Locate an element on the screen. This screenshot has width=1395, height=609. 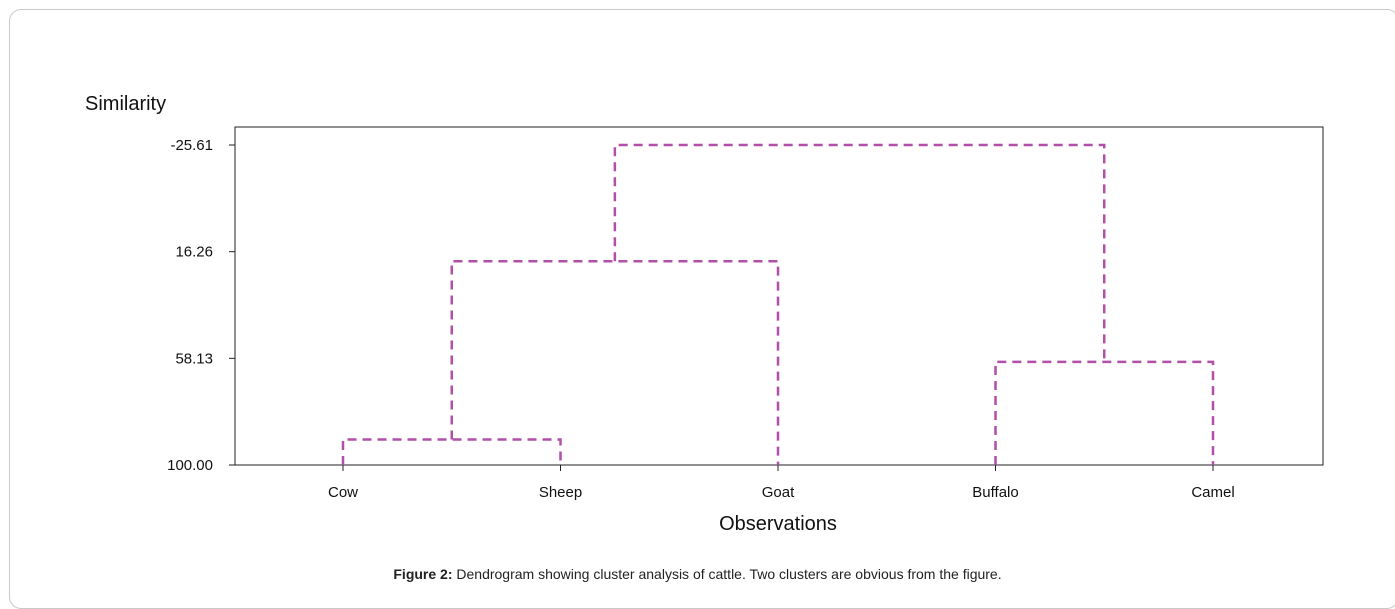
x-axis-label: Observations is located at coordinates (778, 524).